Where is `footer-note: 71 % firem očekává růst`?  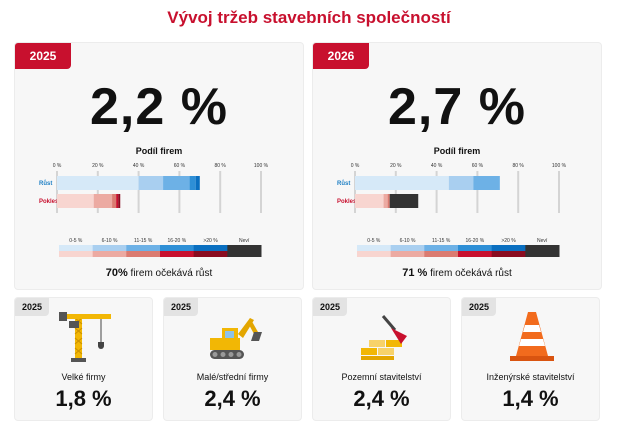
footer-note: 71 % firem očekává růst is located at coordinates (457, 273).